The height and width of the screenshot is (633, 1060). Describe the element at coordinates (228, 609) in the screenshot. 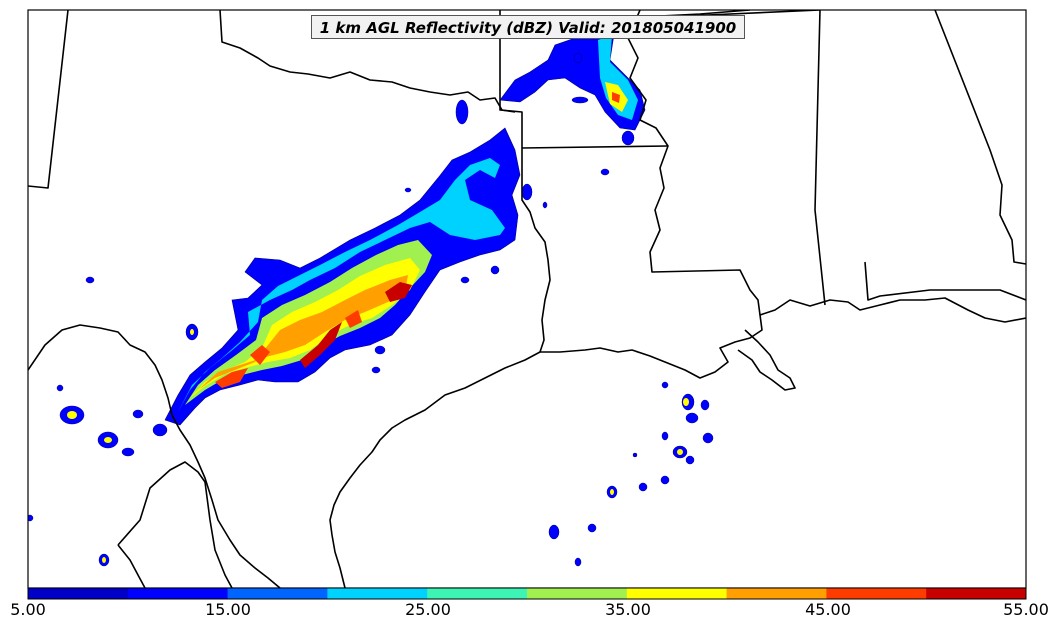

I see `colorbar-tick-1: 15.00` at that location.